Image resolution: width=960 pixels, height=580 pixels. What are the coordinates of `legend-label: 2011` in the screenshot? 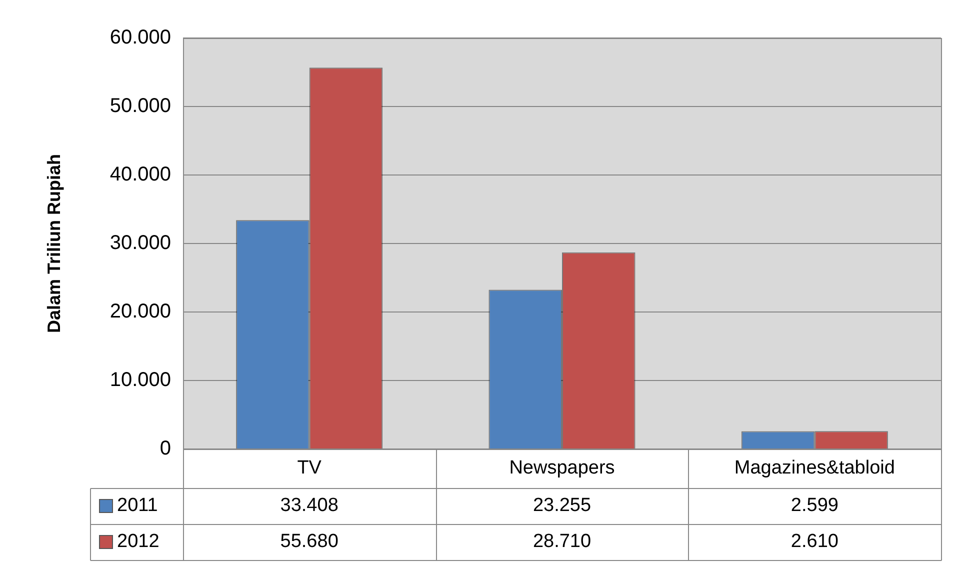 It's located at (137, 505).